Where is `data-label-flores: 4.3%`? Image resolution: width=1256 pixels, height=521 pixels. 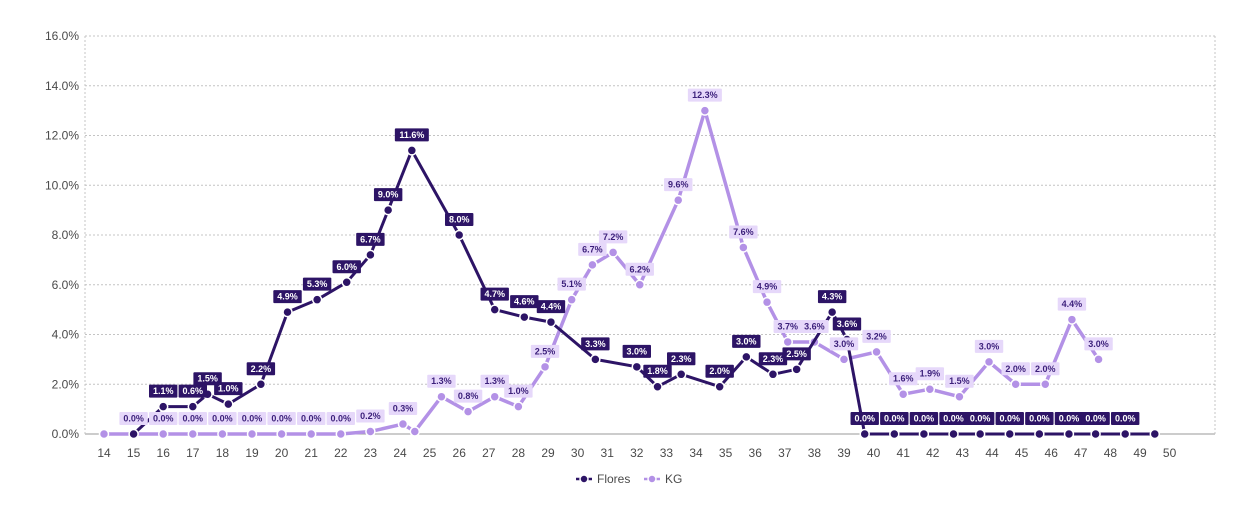
data-label-flores: 4.3% is located at coordinates (832, 297).